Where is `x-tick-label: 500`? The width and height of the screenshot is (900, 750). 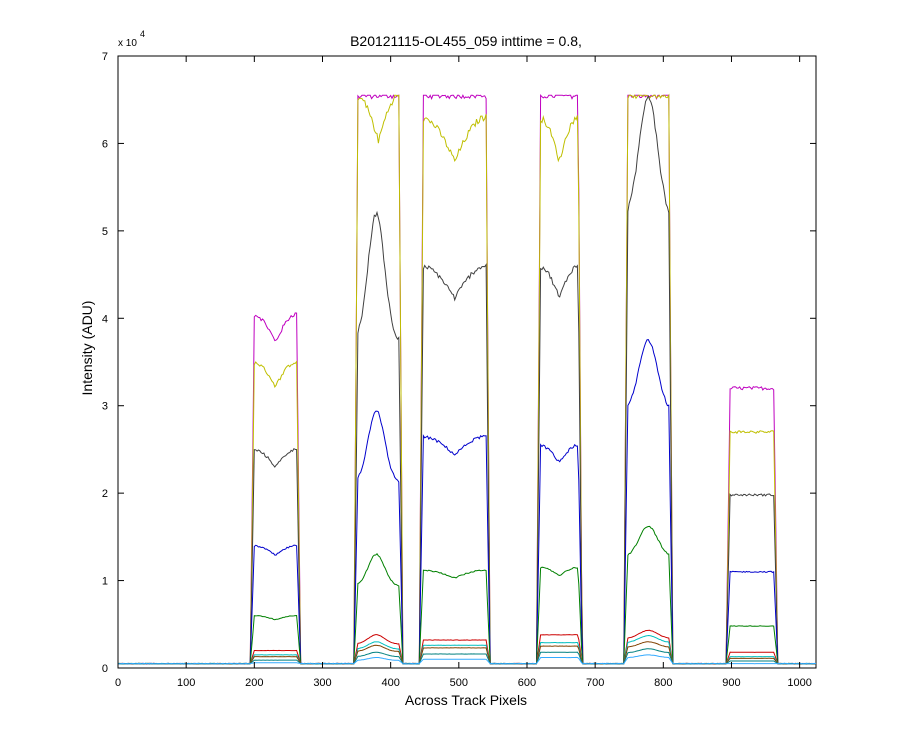
x-tick-label: 500 is located at coordinates (459, 683).